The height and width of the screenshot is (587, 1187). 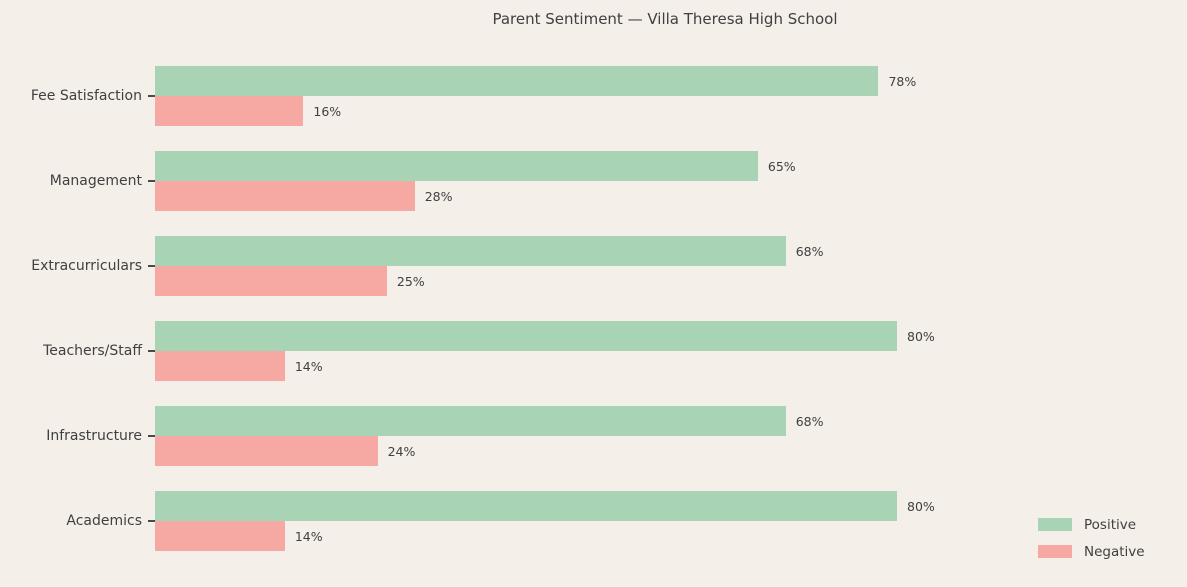 I want to click on category-label: Infrastructure, so click(x=94, y=436).